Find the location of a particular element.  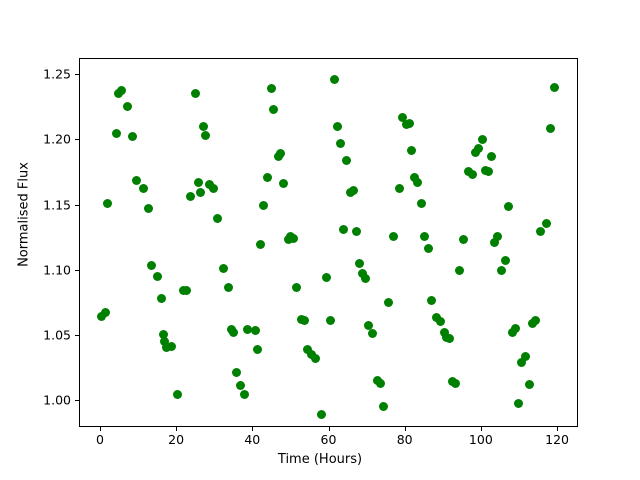

x-tick-label: 40 is located at coordinates (252, 439).